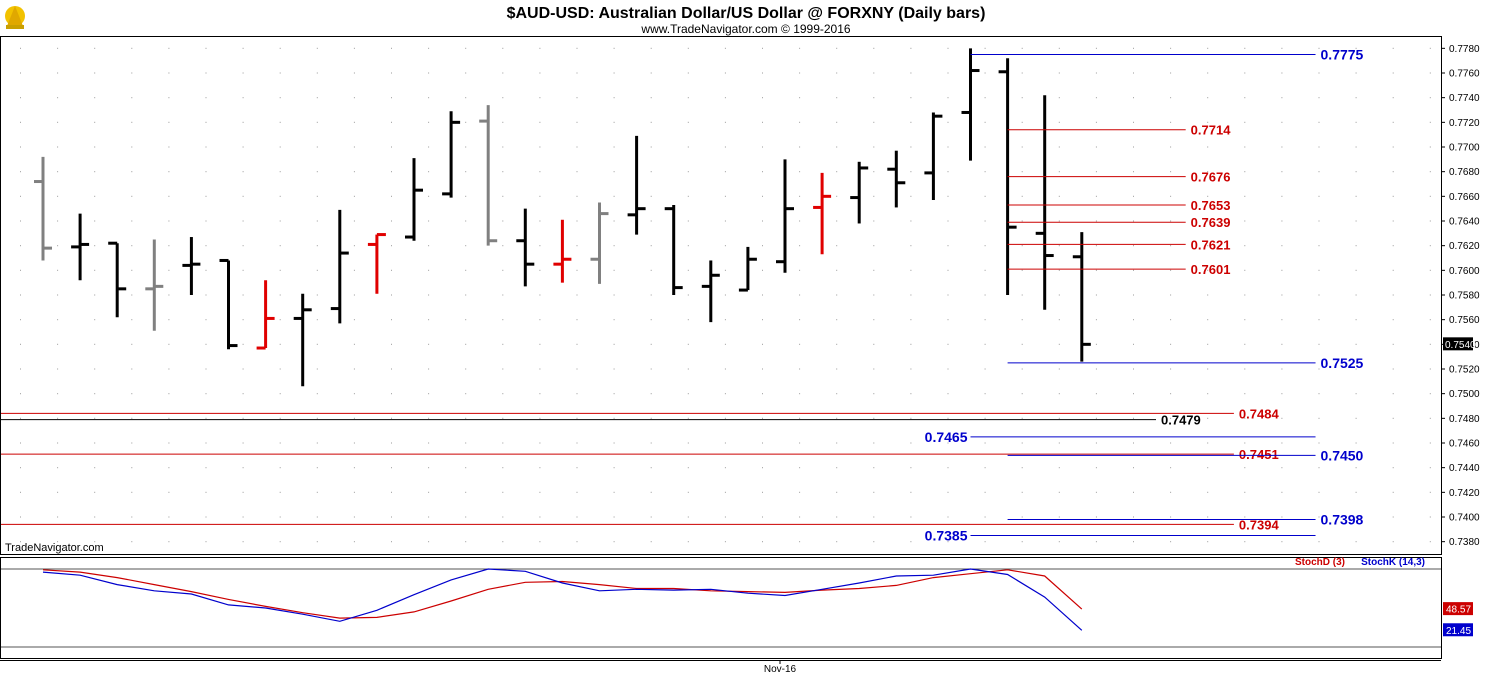  I want to click on watermark-label: TradeNavigator.com, so click(54, 548).